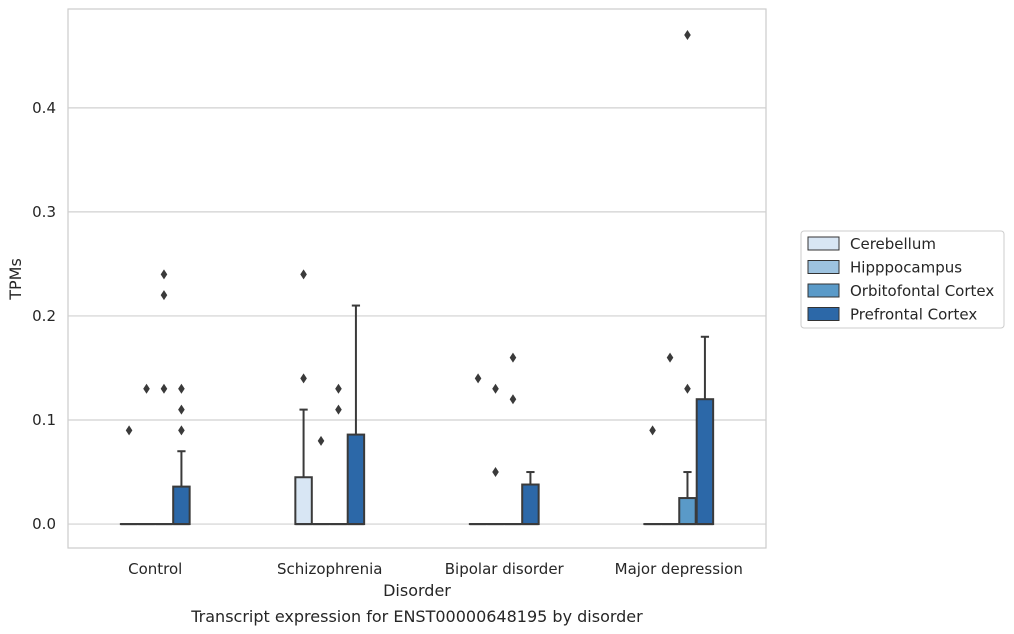 This screenshot has height=634, width=1014. Describe the element at coordinates (329, 569) in the screenshot. I see `x-tick-label: Schizophrenia` at that location.